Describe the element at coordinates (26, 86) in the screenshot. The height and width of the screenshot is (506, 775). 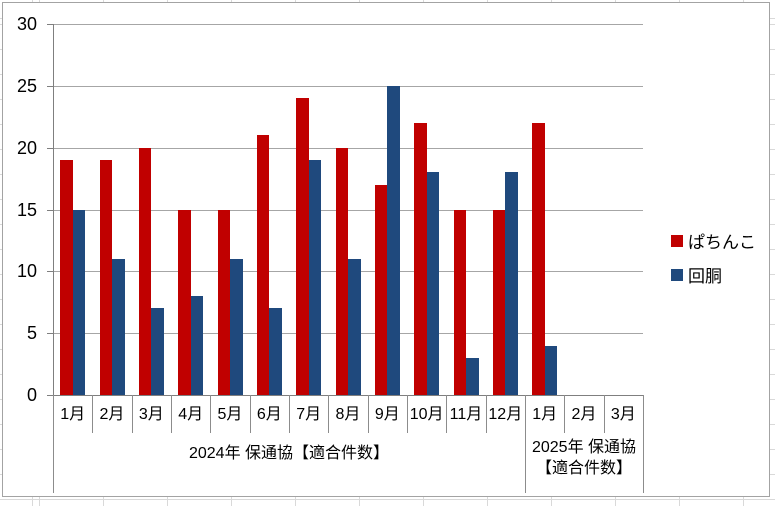
I see `y-axis-label-25: 25` at that location.